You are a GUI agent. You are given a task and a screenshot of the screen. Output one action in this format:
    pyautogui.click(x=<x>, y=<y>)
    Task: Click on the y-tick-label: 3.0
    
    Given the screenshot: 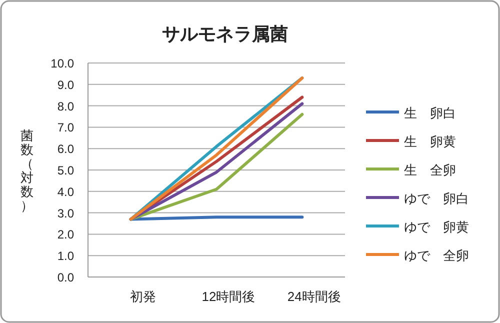 What is the action you would take?
    pyautogui.click(x=65, y=213)
    